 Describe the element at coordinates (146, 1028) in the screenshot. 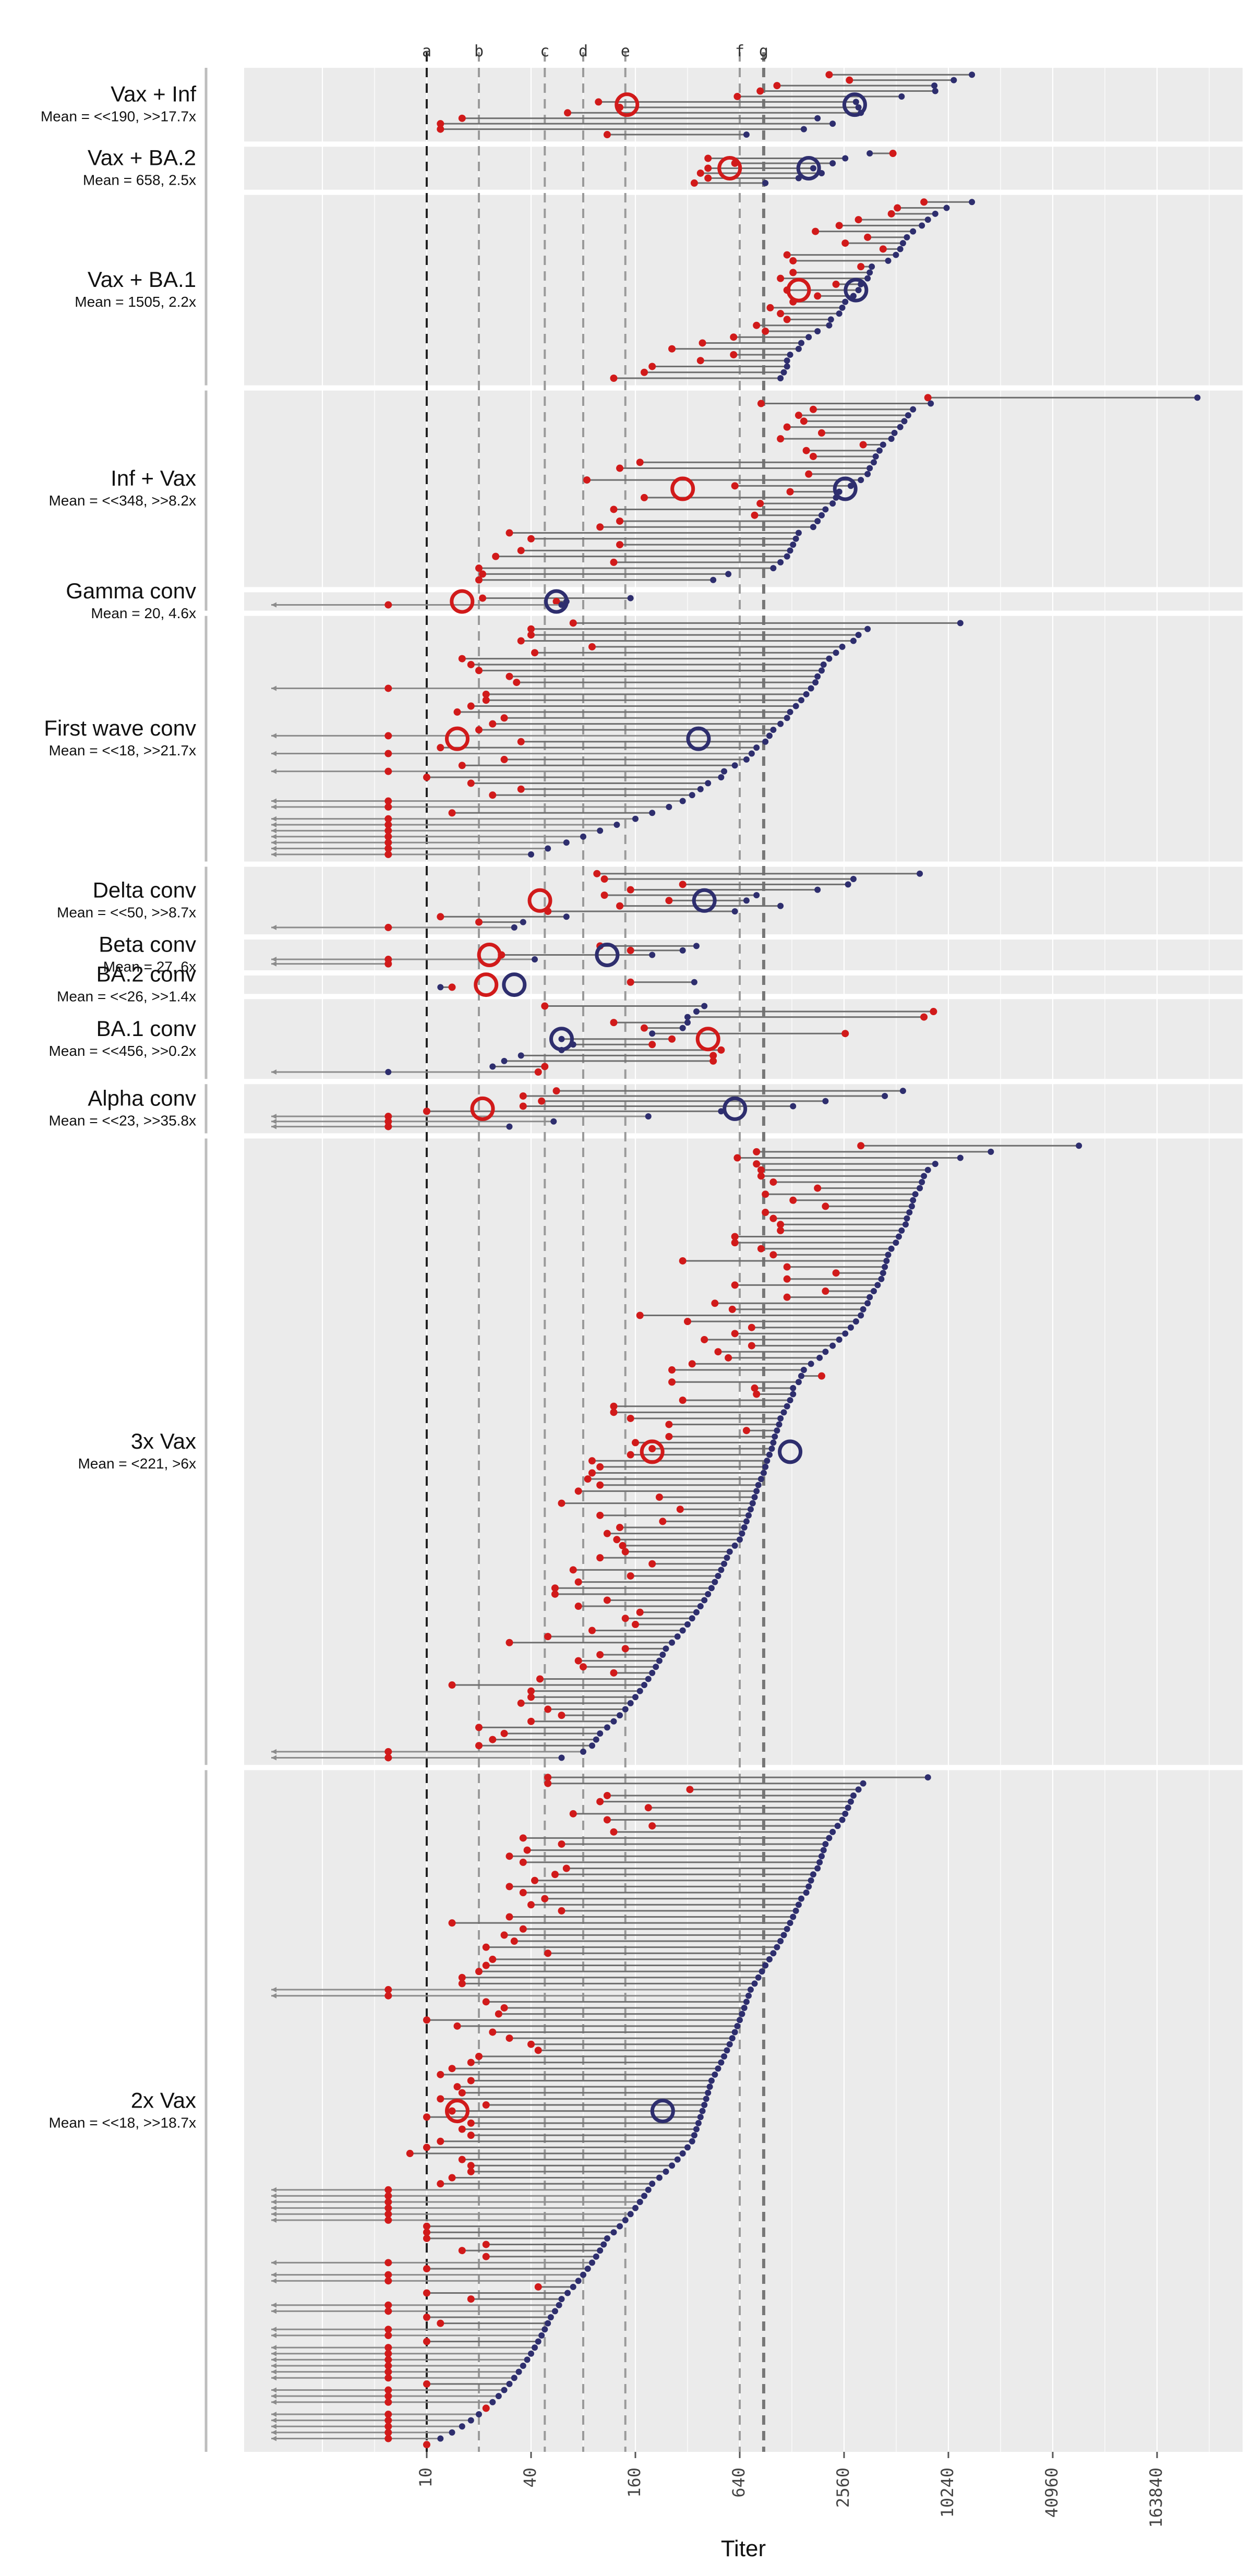

I see `group-name-label: BA.1 conv` at that location.